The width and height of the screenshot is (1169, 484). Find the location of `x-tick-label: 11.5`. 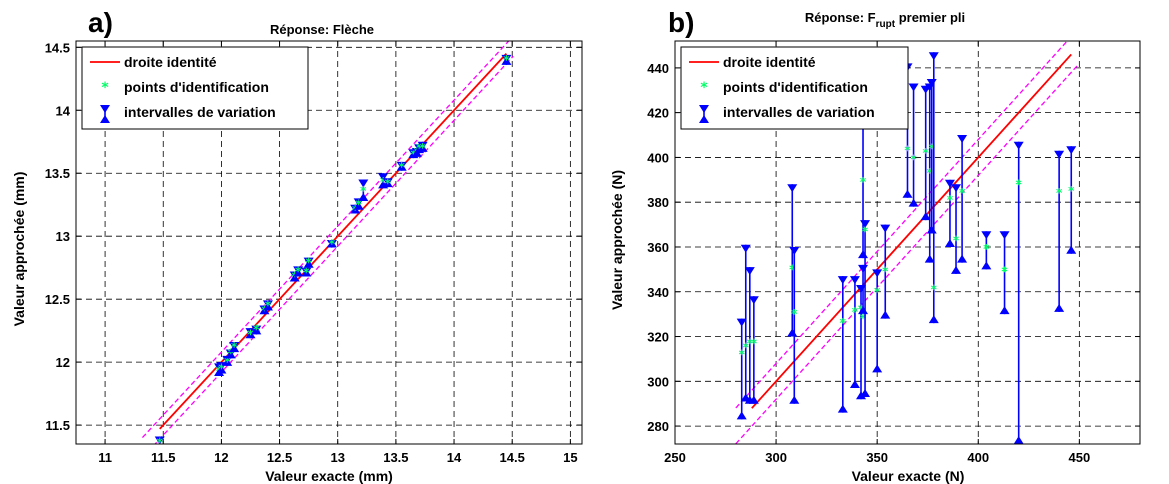

x-tick-label: 11.5 is located at coordinates (163, 457).